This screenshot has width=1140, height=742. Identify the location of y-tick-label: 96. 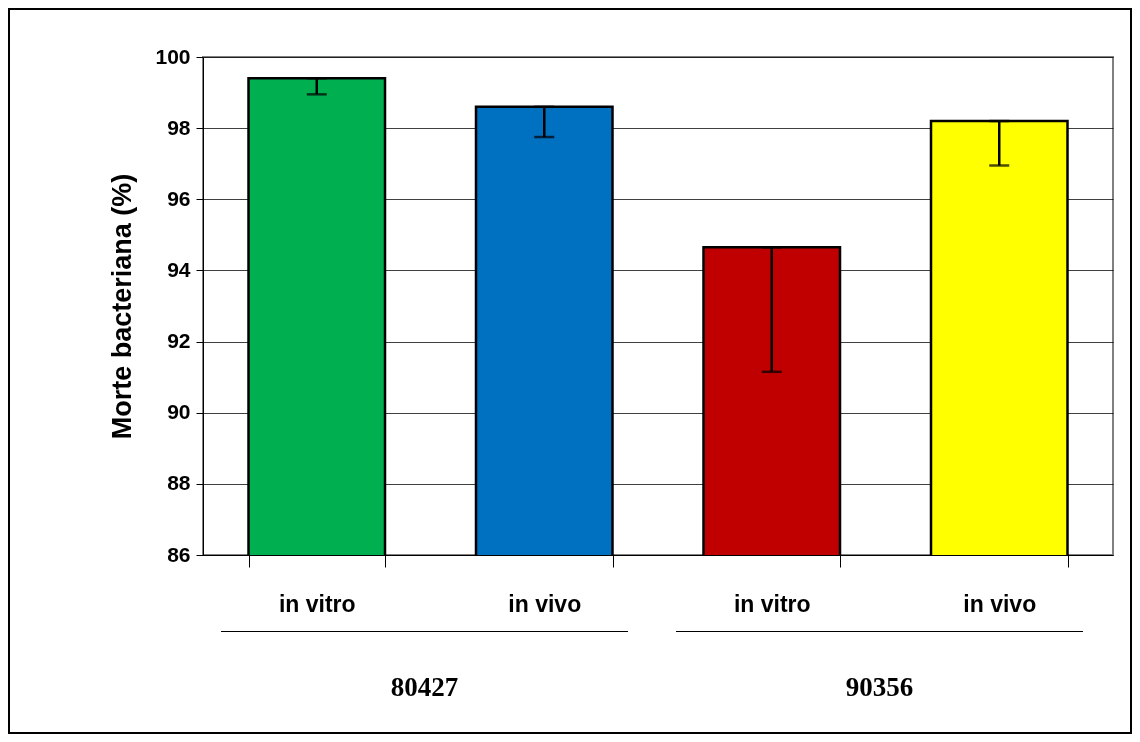
(179, 198).